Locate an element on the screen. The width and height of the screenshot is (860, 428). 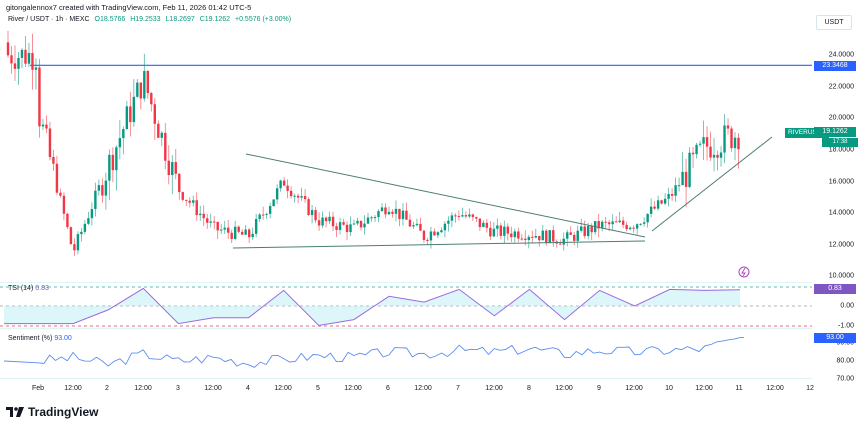
tsi-label: TSI (14) is located at coordinates (21, 288).